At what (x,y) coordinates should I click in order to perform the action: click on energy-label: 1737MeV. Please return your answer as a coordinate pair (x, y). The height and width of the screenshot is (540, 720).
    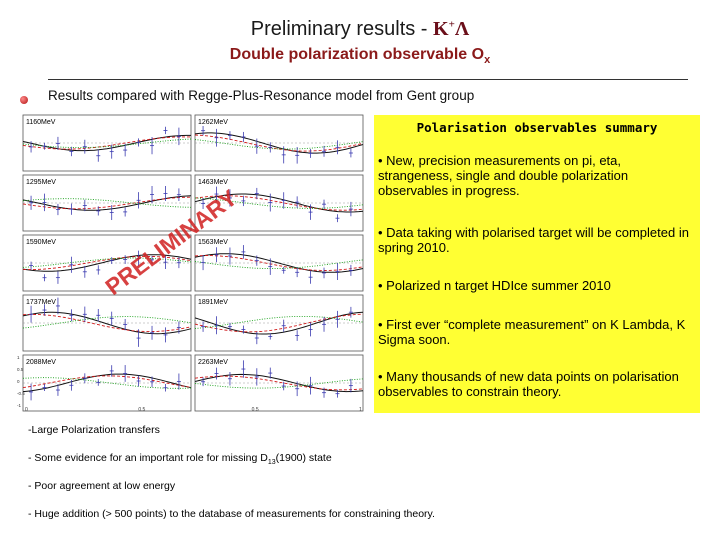
    Looking at the image, I should click on (41, 302).